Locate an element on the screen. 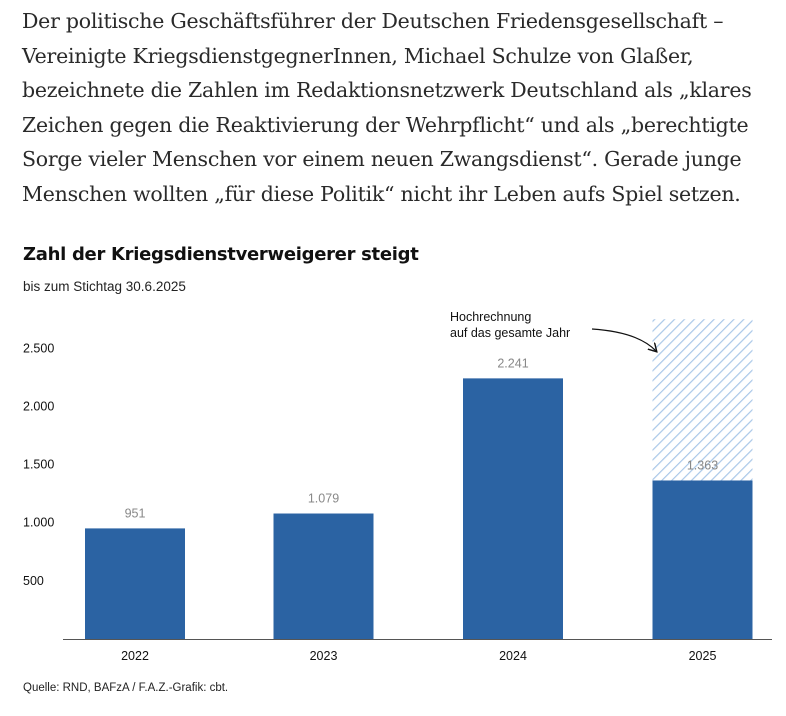 Image resolution: width=786 pixels, height=716 pixels. annotation-line-2: auf das gesamte Jahr is located at coordinates (510, 333).